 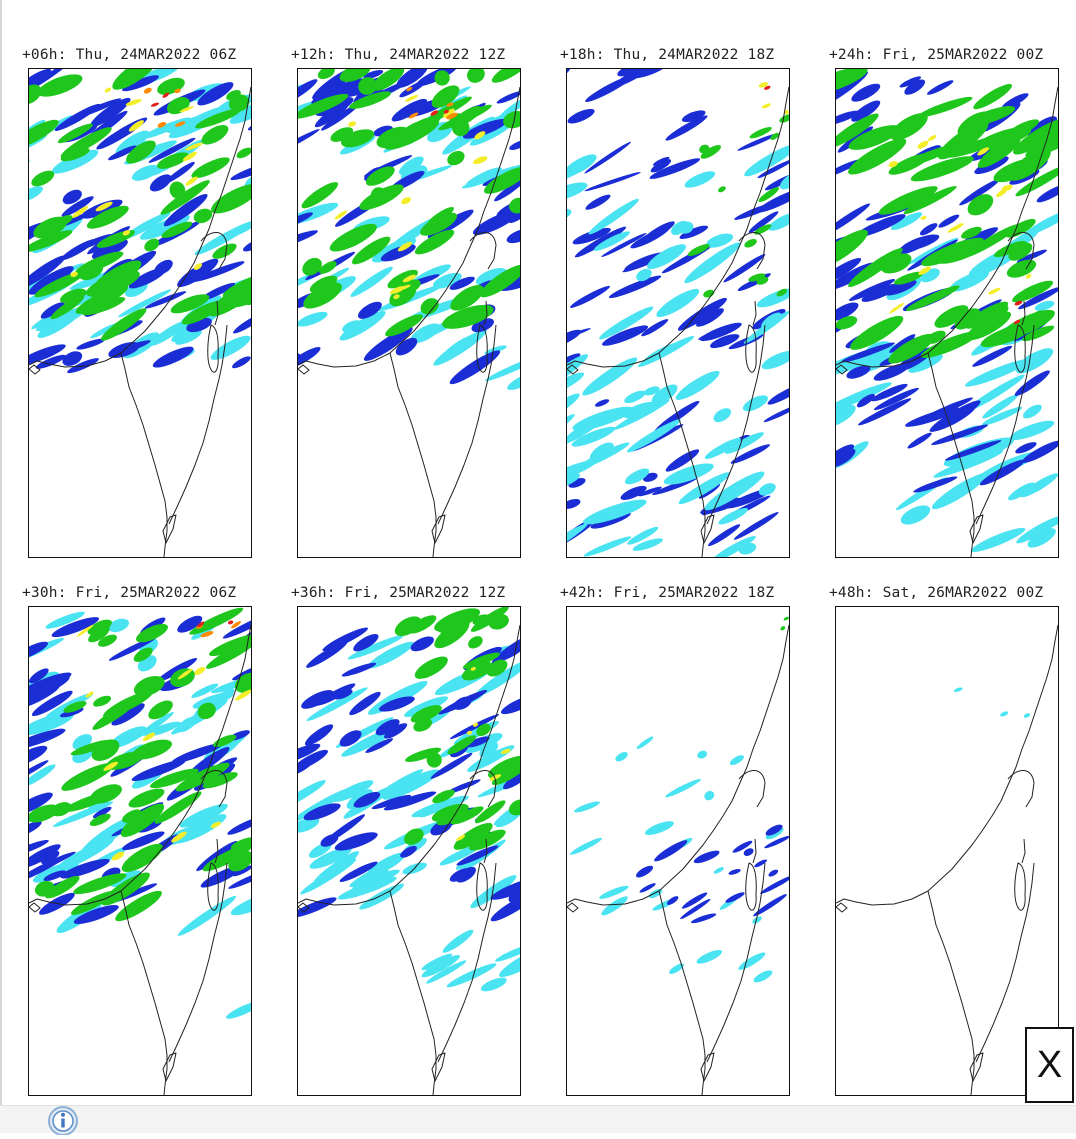 What do you see at coordinates (1049, 1065) in the screenshot?
I see `close-button: X` at bounding box center [1049, 1065].